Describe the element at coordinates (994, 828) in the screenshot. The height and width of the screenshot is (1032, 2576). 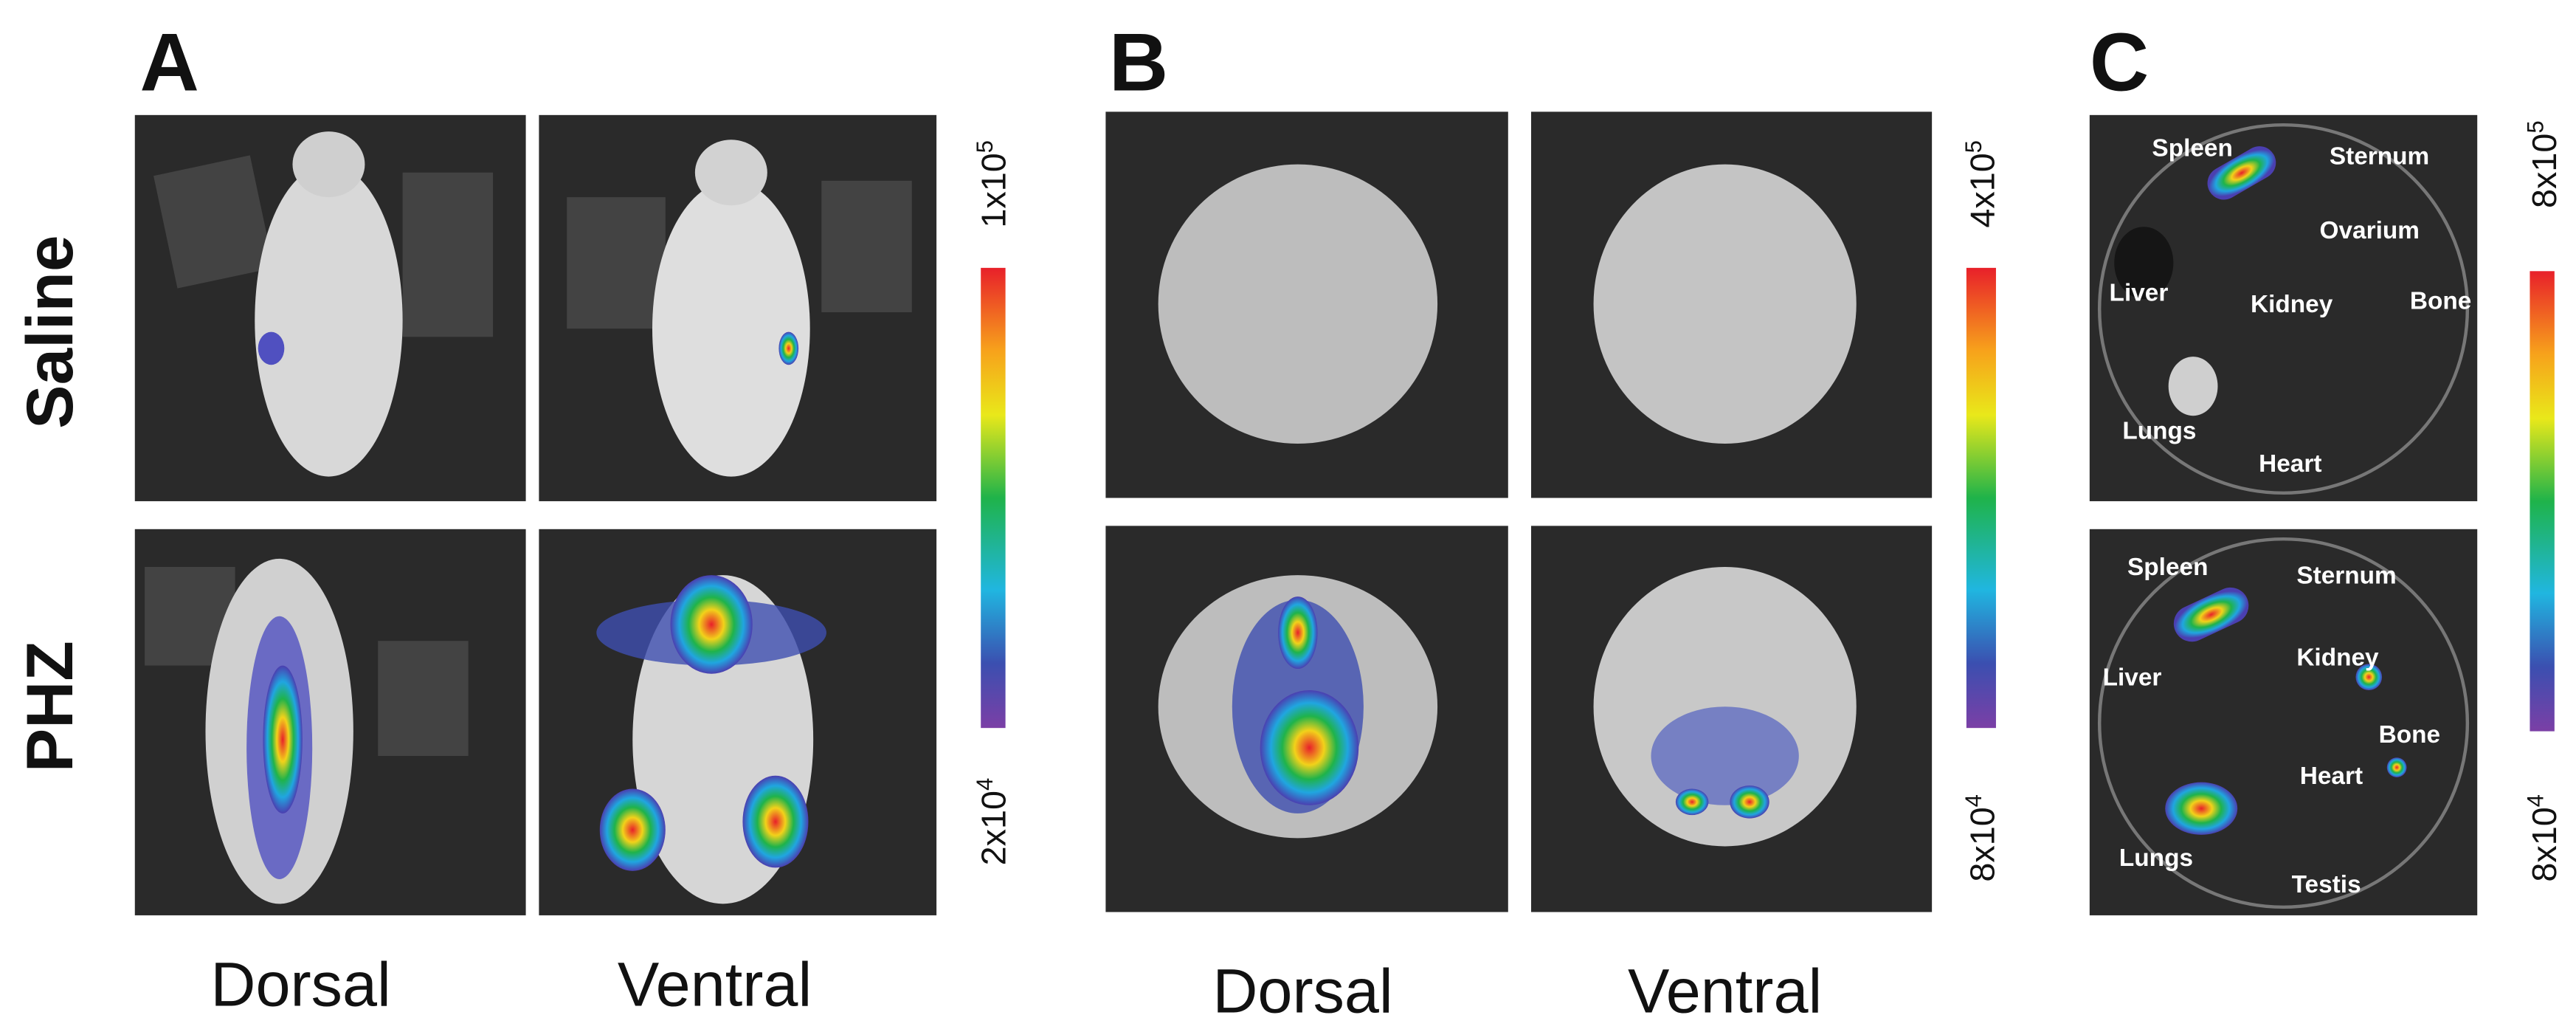
I see `scale-base: 2x10` at that location.